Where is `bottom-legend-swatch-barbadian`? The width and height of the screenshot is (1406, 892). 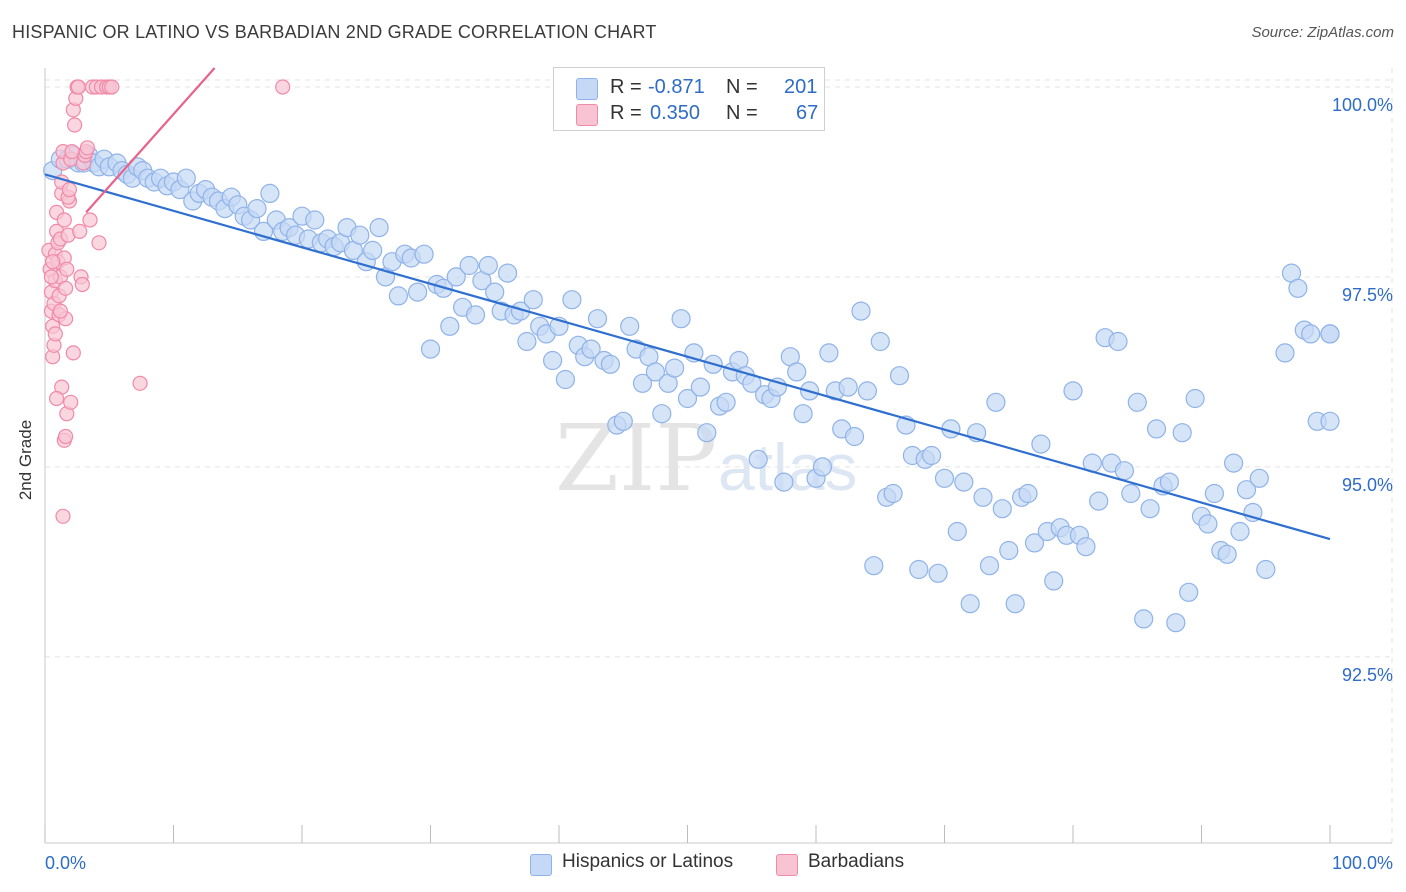
bottom-legend-swatch-barbadian is located at coordinates (787, 865).